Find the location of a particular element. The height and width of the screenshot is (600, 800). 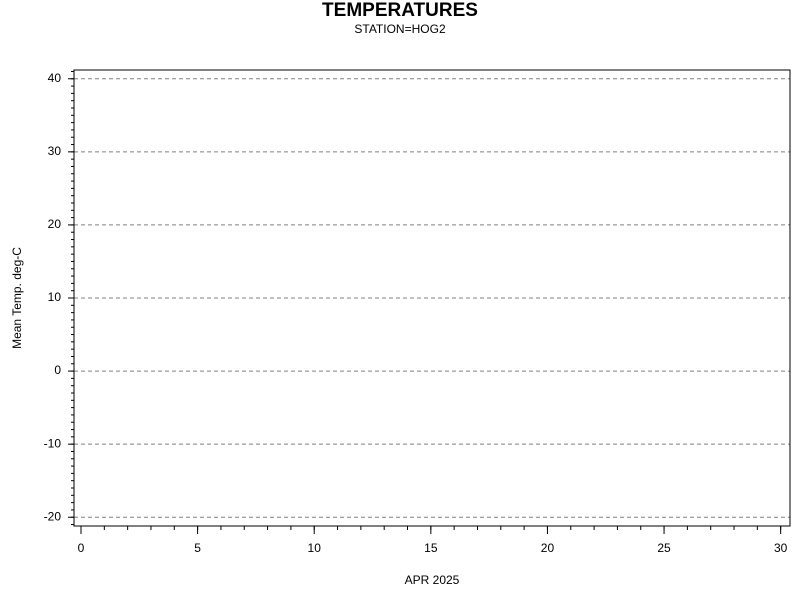

x-tick-label: 0 is located at coordinates (81, 548).